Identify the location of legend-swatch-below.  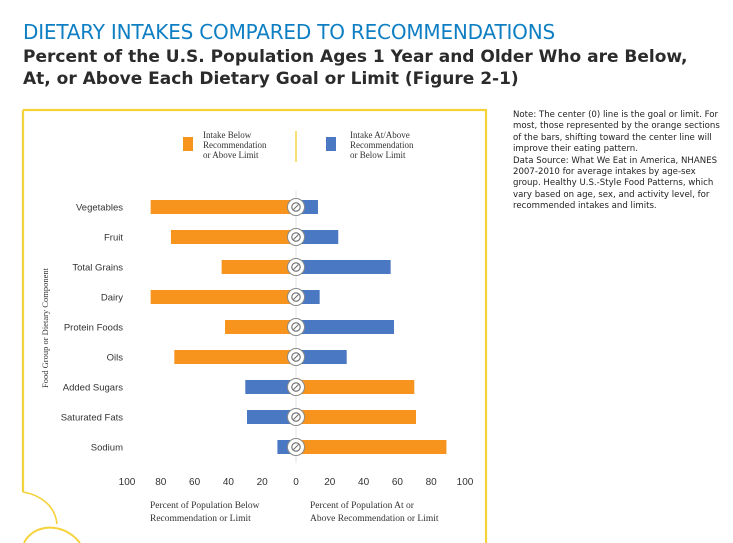
(188, 144).